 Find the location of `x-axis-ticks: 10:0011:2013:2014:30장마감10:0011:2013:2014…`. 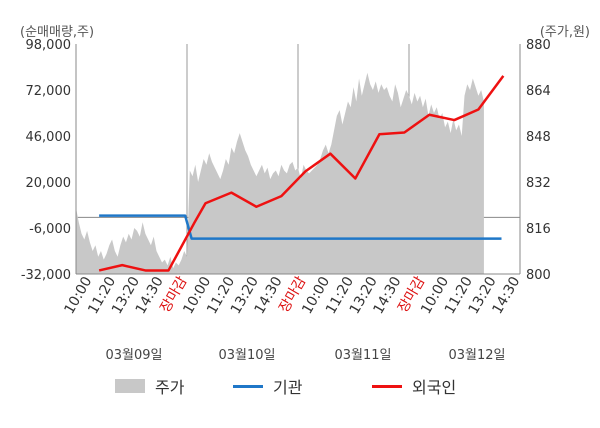

x-axis-ticks: 10:0011:2013:2014:30장마감10:0011:2013:2014… is located at coordinates (292, 295).